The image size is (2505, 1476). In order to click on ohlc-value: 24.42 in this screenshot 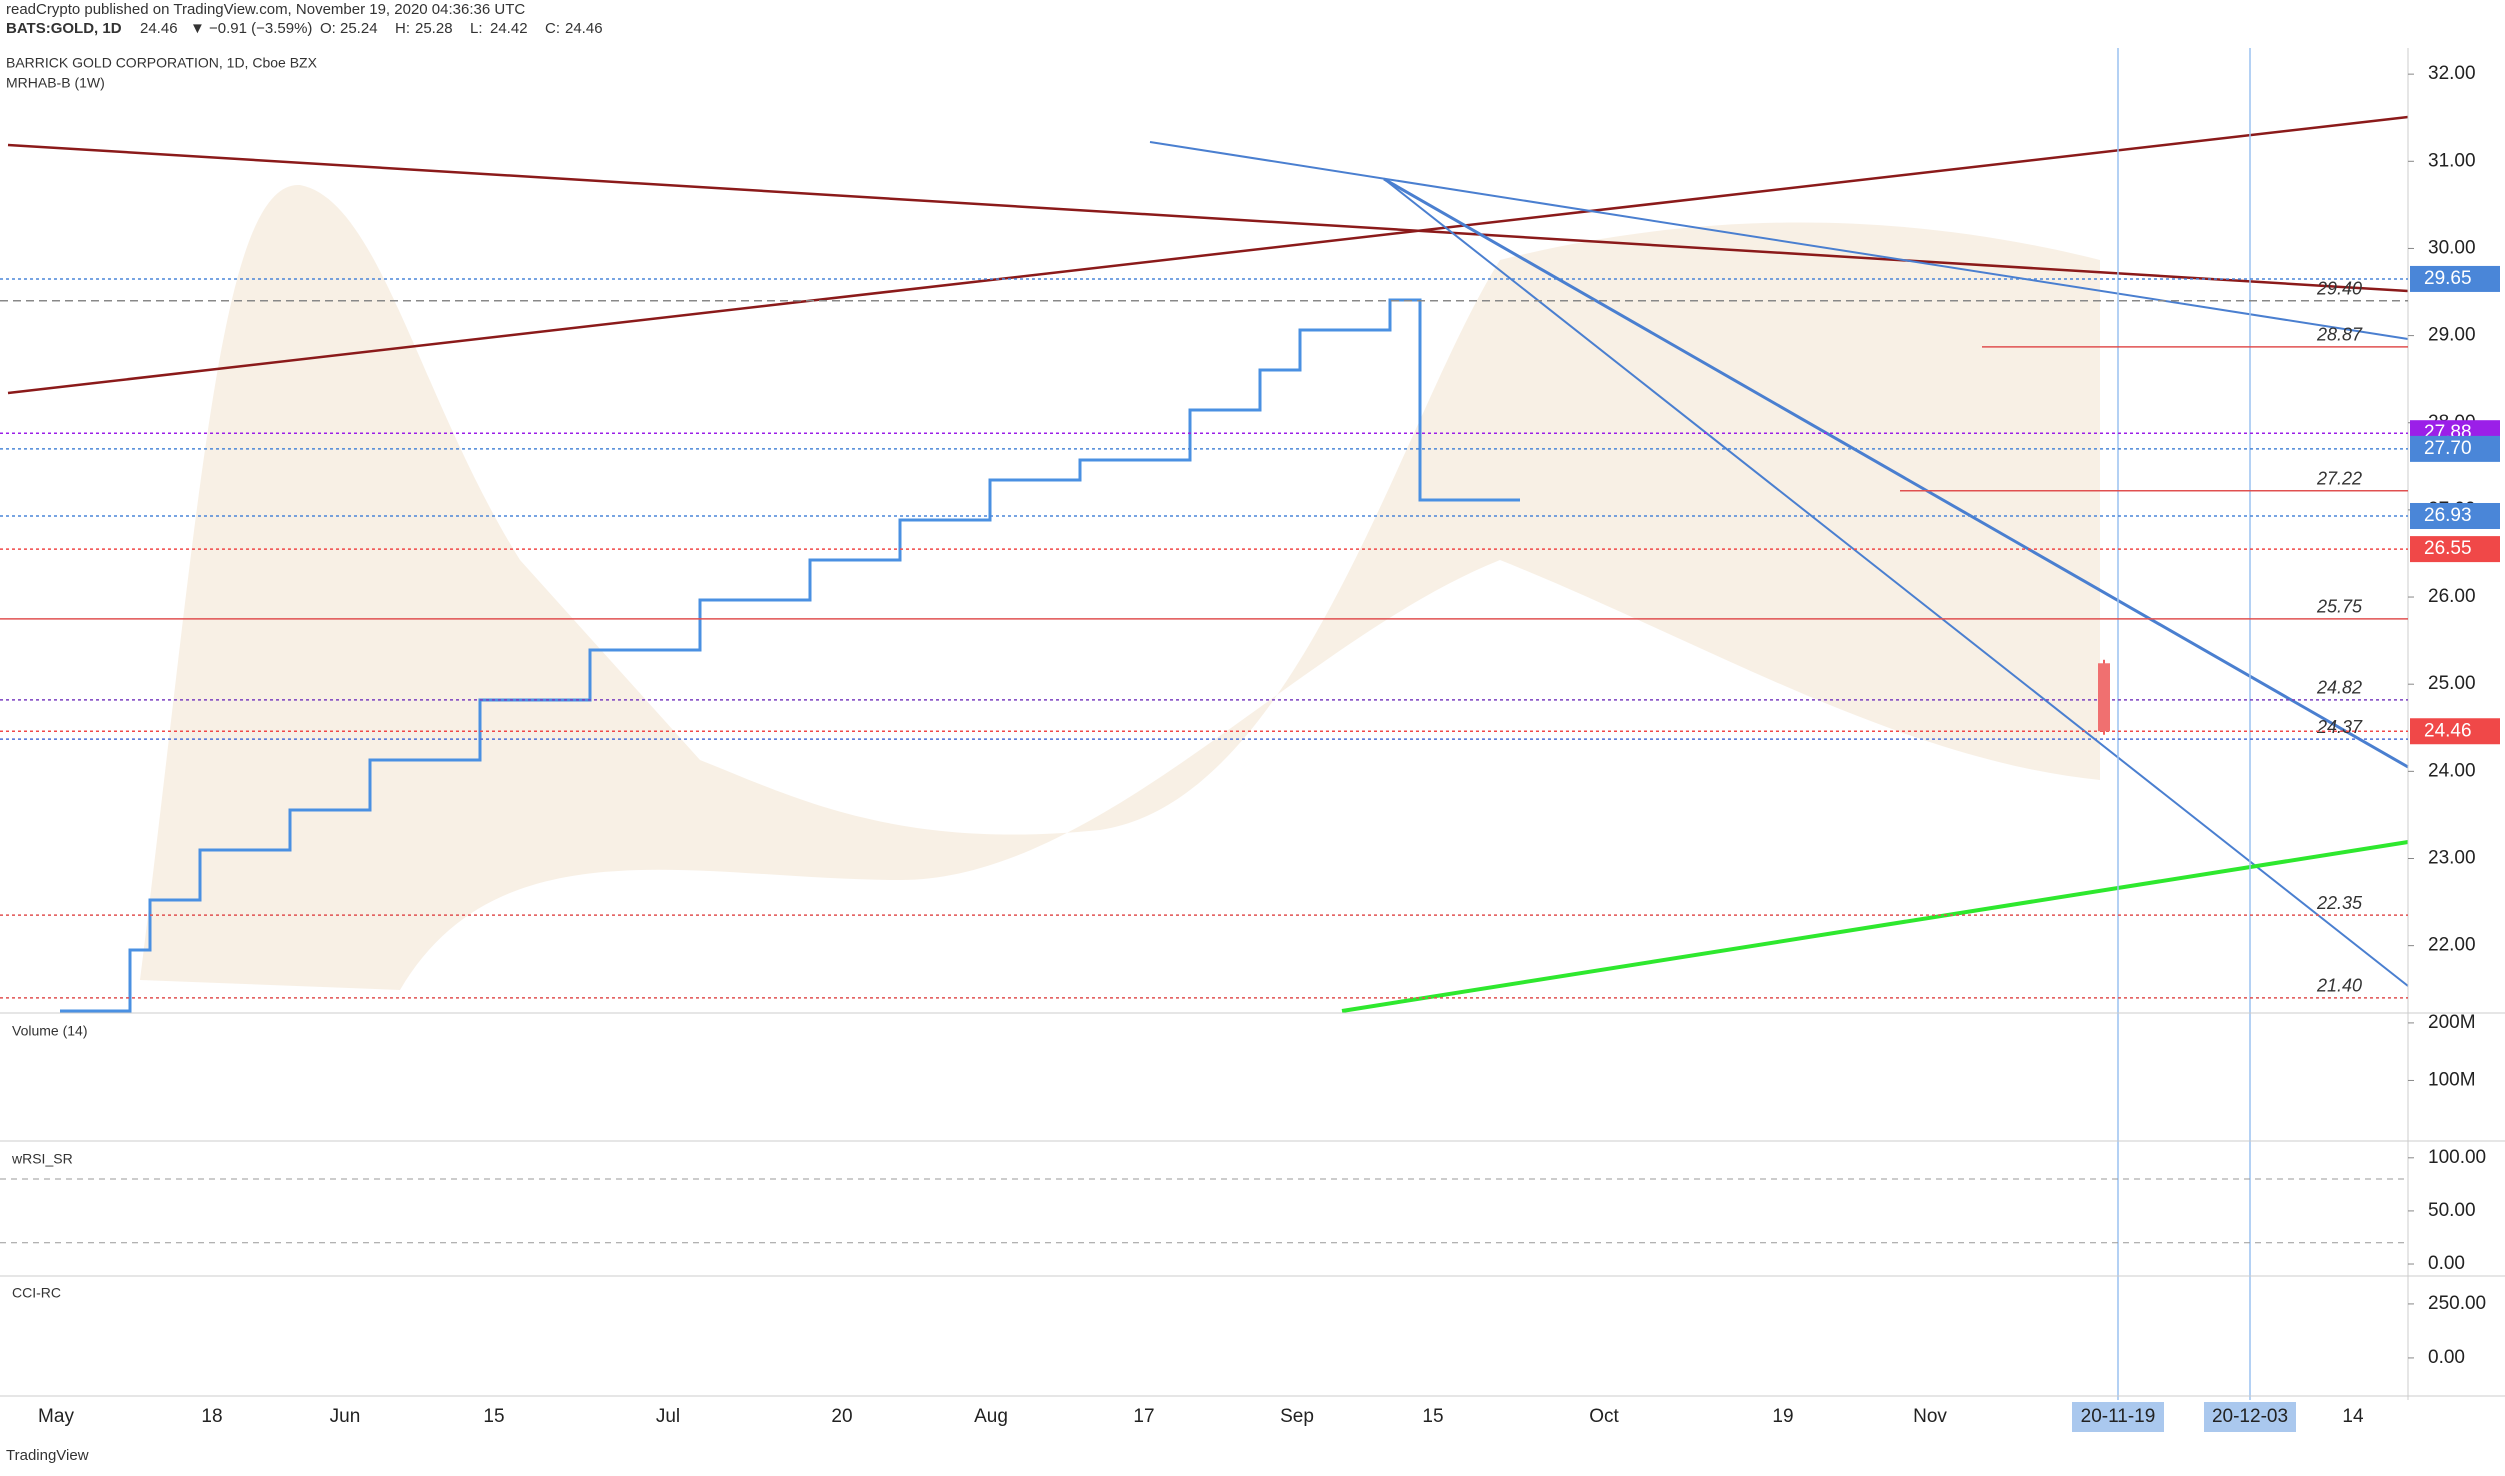, I will do `click(509, 28)`.